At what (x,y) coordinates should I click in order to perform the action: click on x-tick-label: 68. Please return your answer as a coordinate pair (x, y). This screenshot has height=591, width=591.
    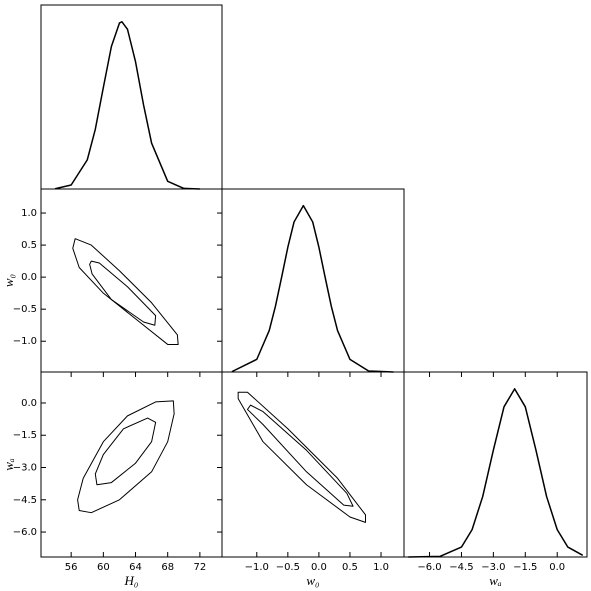
    Looking at the image, I should click on (167, 567).